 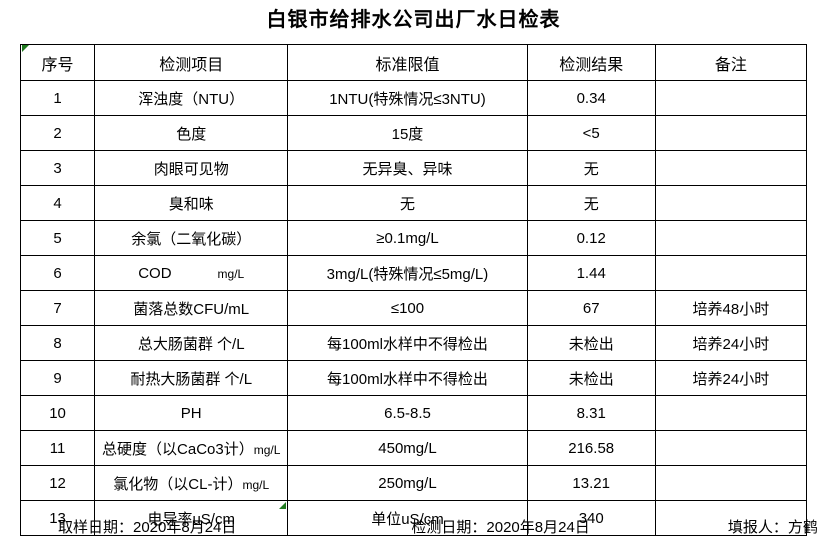 I want to click on cell-limit: 250mg/L, so click(x=407, y=483).